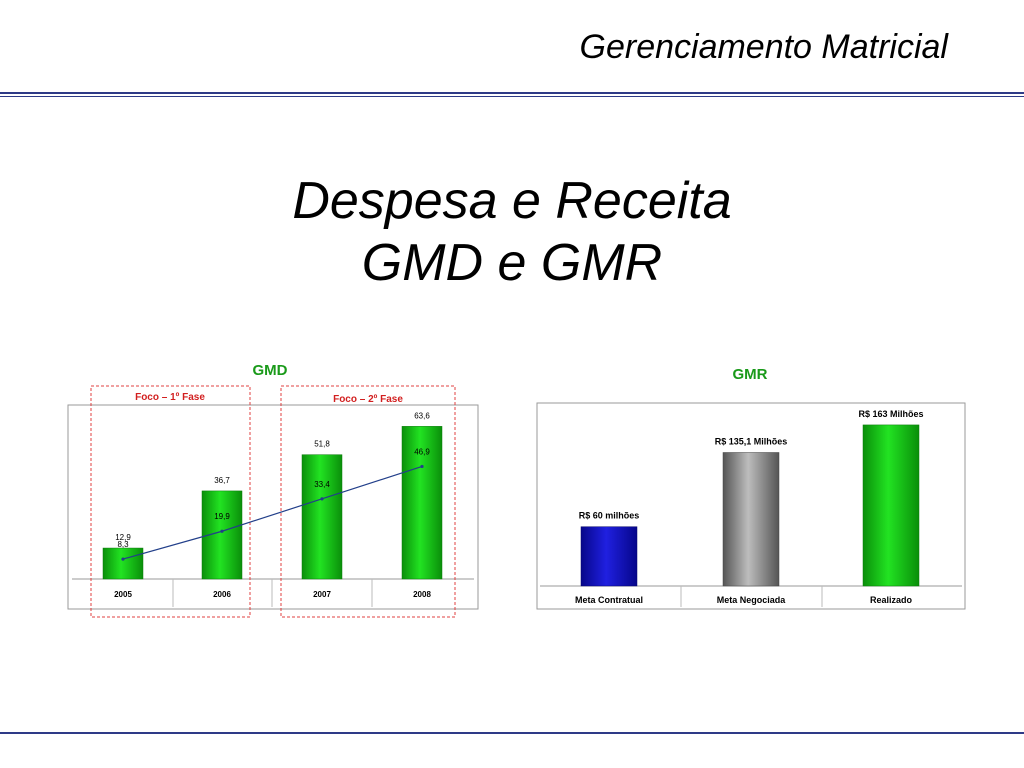 This screenshot has width=1024, height=768. What do you see at coordinates (763, 47) in the screenshot?
I see `header-title: Gerenciamento Matricial` at bounding box center [763, 47].